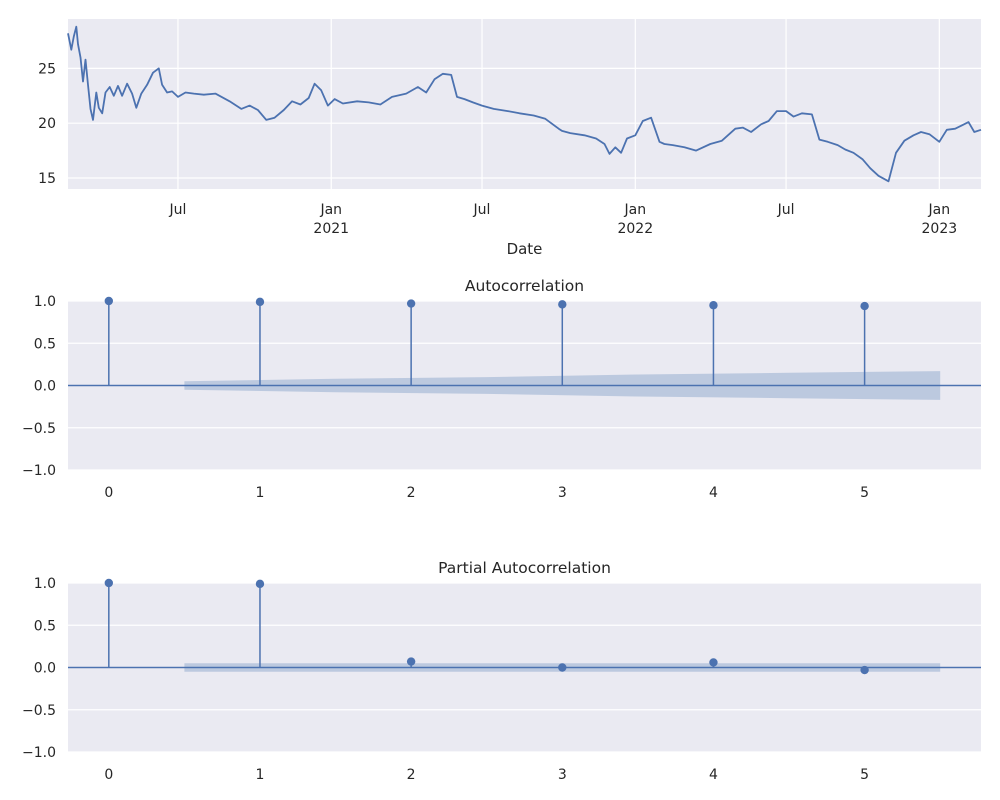 This screenshot has height=800, width=1000. Describe the element at coordinates (525, 249) in the screenshot. I see `x-axis-label: Date` at that location.